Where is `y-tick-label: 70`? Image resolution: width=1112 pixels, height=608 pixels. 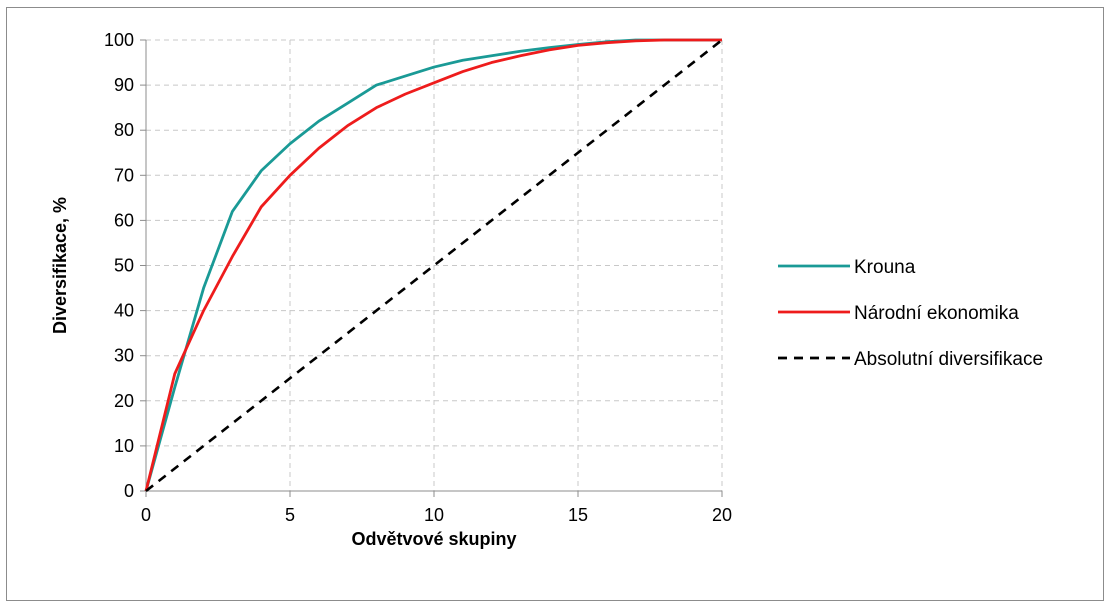 y-tick-label: 70 is located at coordinates (124, 175).